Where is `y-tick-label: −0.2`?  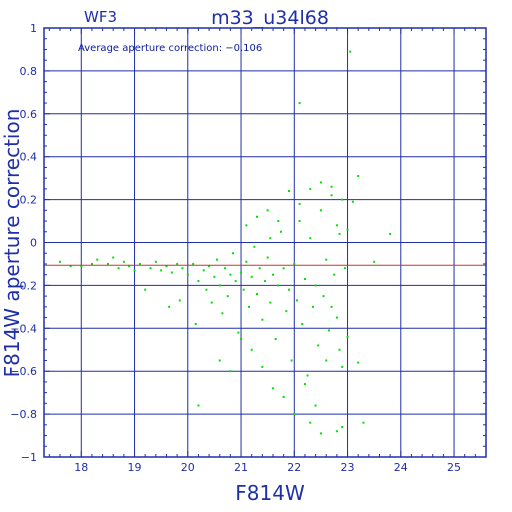 y-tick-label: −0.2 is located at coordinates (23, 285).